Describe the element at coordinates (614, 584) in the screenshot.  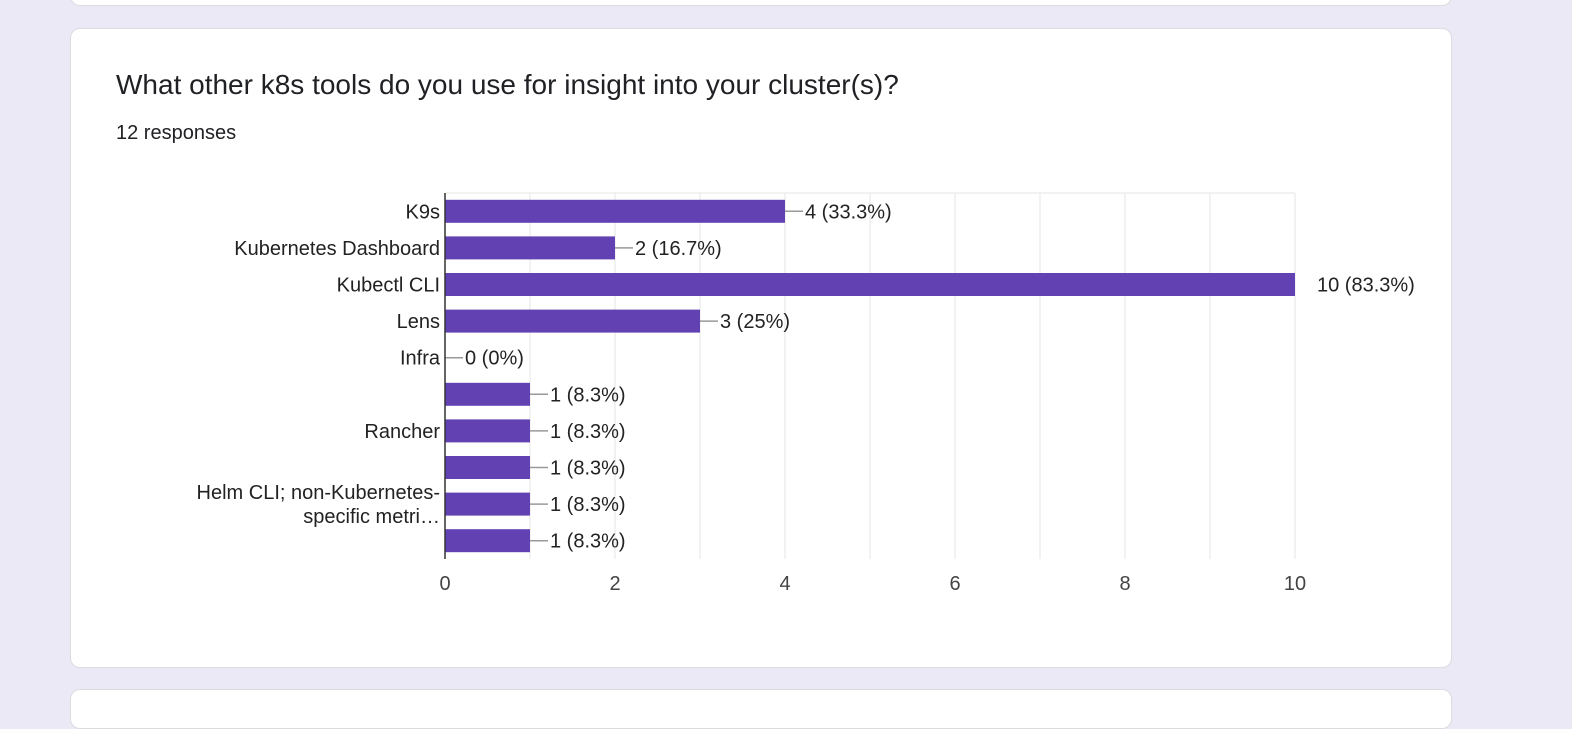
I see `x-tick-label: 2` at that location.